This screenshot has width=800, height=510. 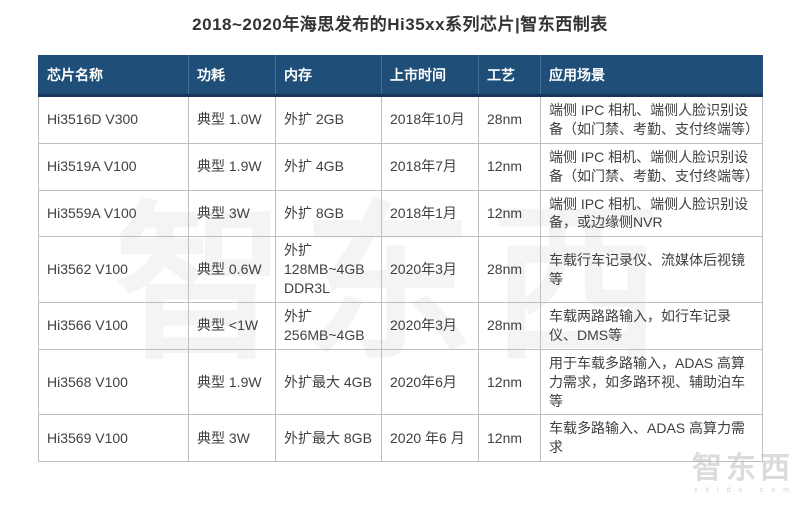 What do you see at coordinates (113, 438) in the screenshot?
I see `cell-name: Hi3569 V100` at bounding box center [113, 438].